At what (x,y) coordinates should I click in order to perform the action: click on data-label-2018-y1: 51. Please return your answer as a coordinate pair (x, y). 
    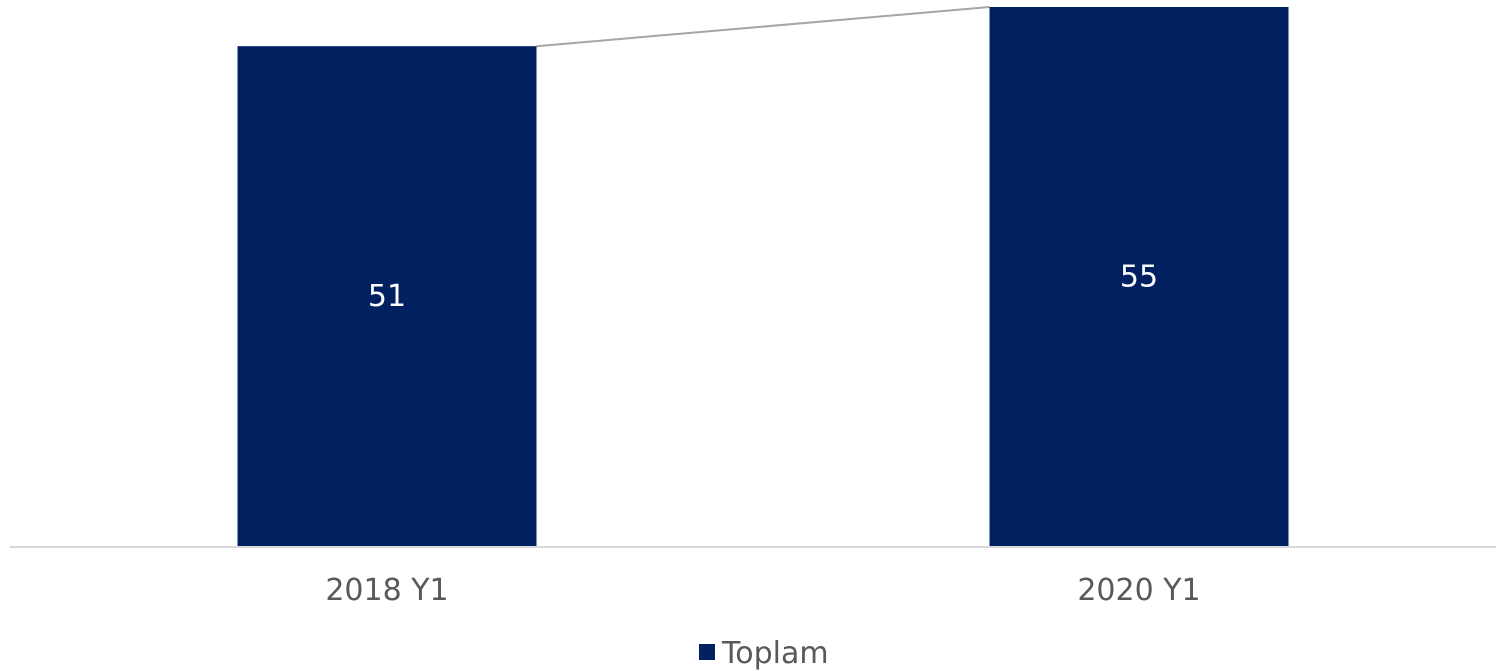
    Looking at the image, I should click on (387, 296).